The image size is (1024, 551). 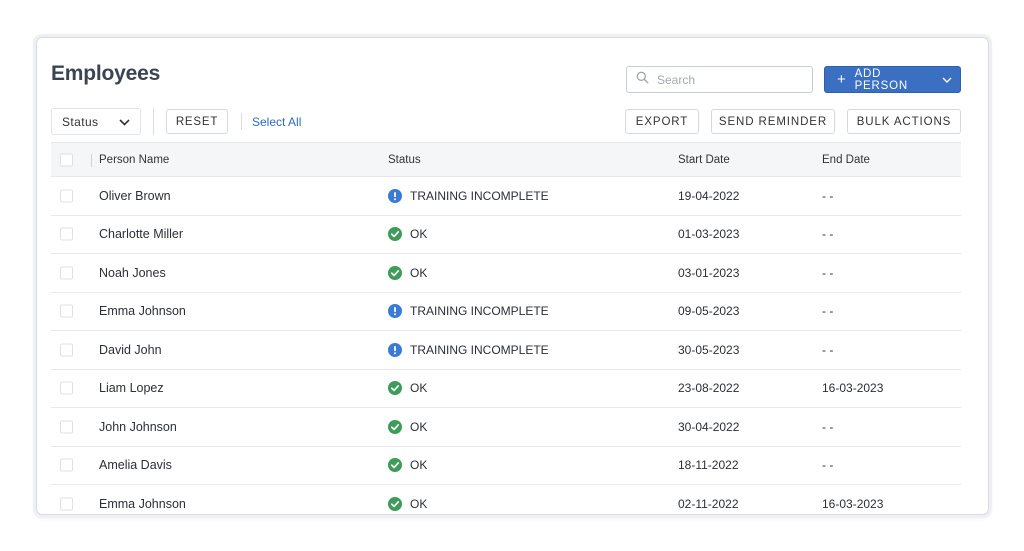 I want to click on table-row: Amelia Davis OK 18-11-2022 - -, so click(x=506, y=466).